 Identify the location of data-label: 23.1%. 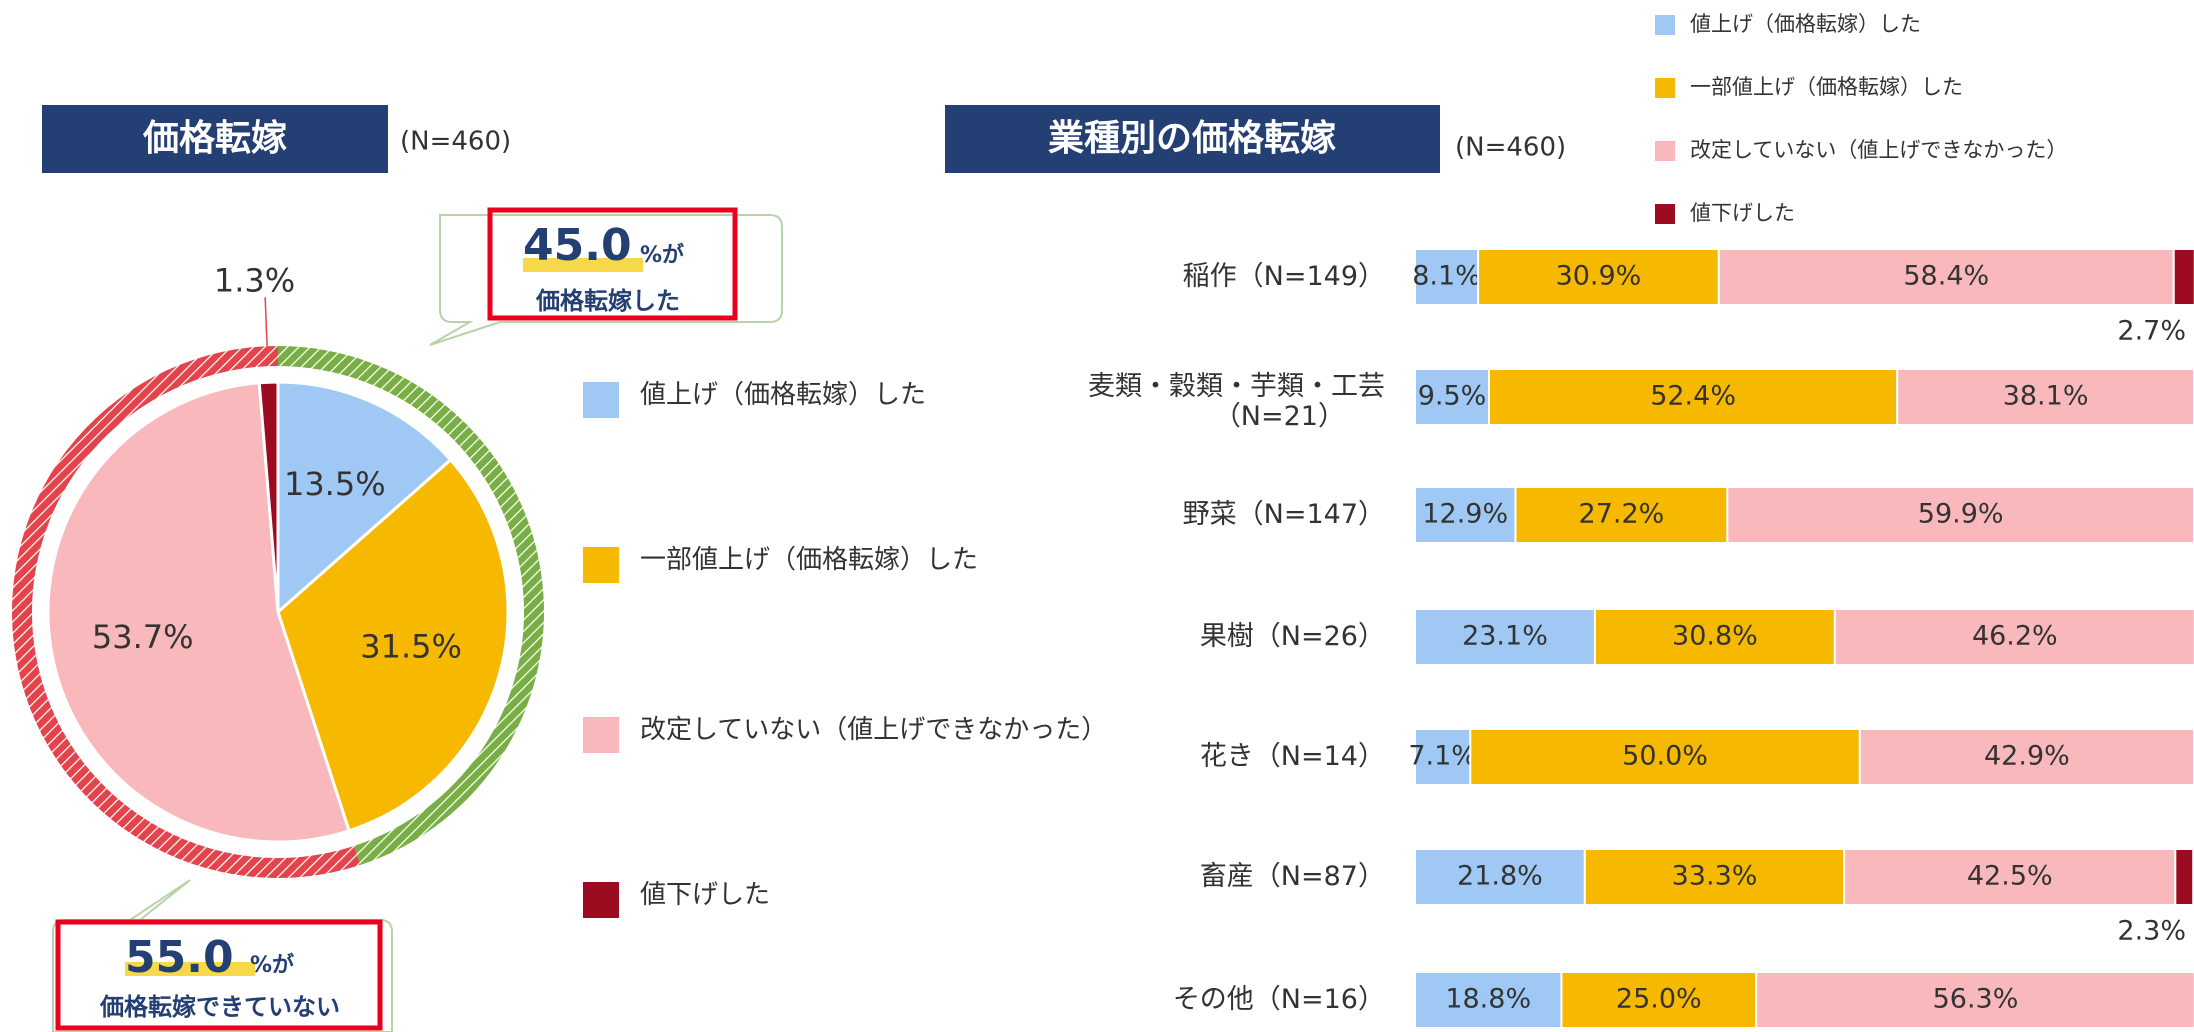
(1505, 636).